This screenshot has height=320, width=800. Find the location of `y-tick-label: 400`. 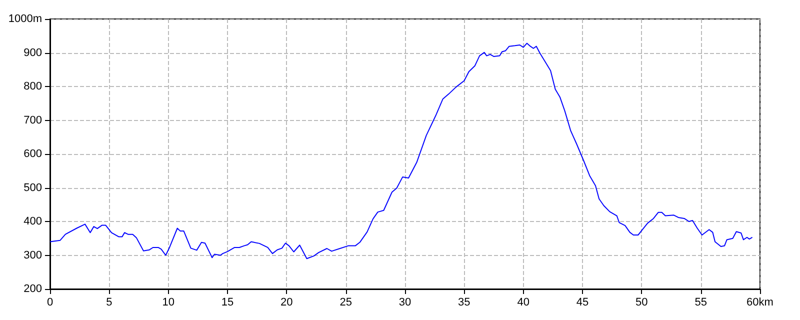

y-tick-label: 400 is located at coordinates (33, 222).